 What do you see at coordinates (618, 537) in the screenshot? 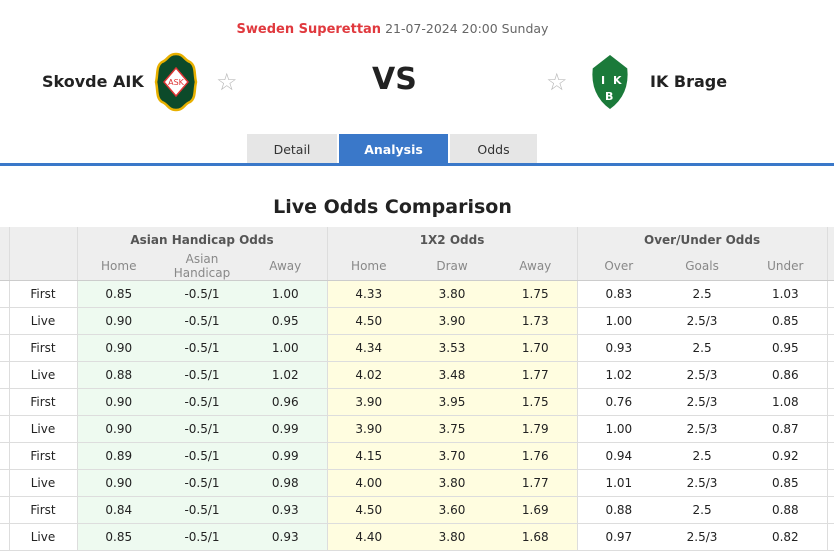
I see `odds-cell: 0.97` at bounding box center [618, 537].